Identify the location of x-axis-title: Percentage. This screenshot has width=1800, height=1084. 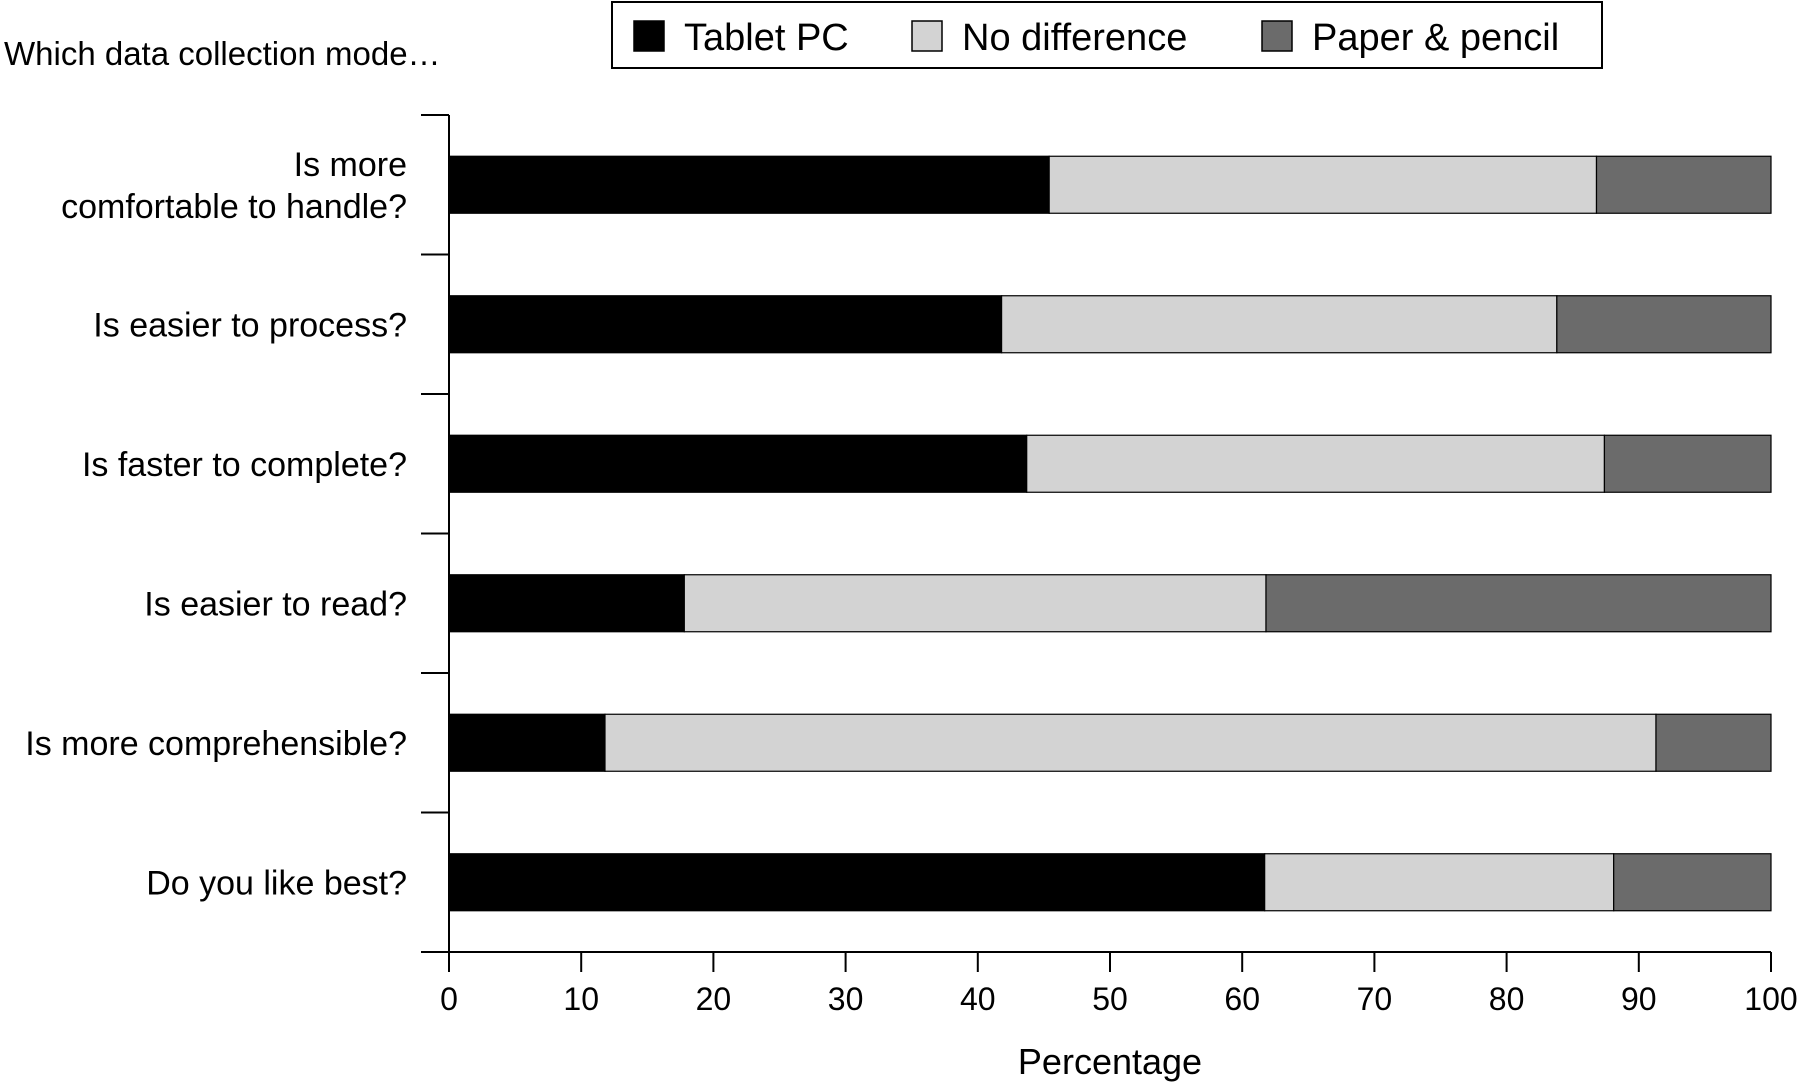
(1110, 1061).